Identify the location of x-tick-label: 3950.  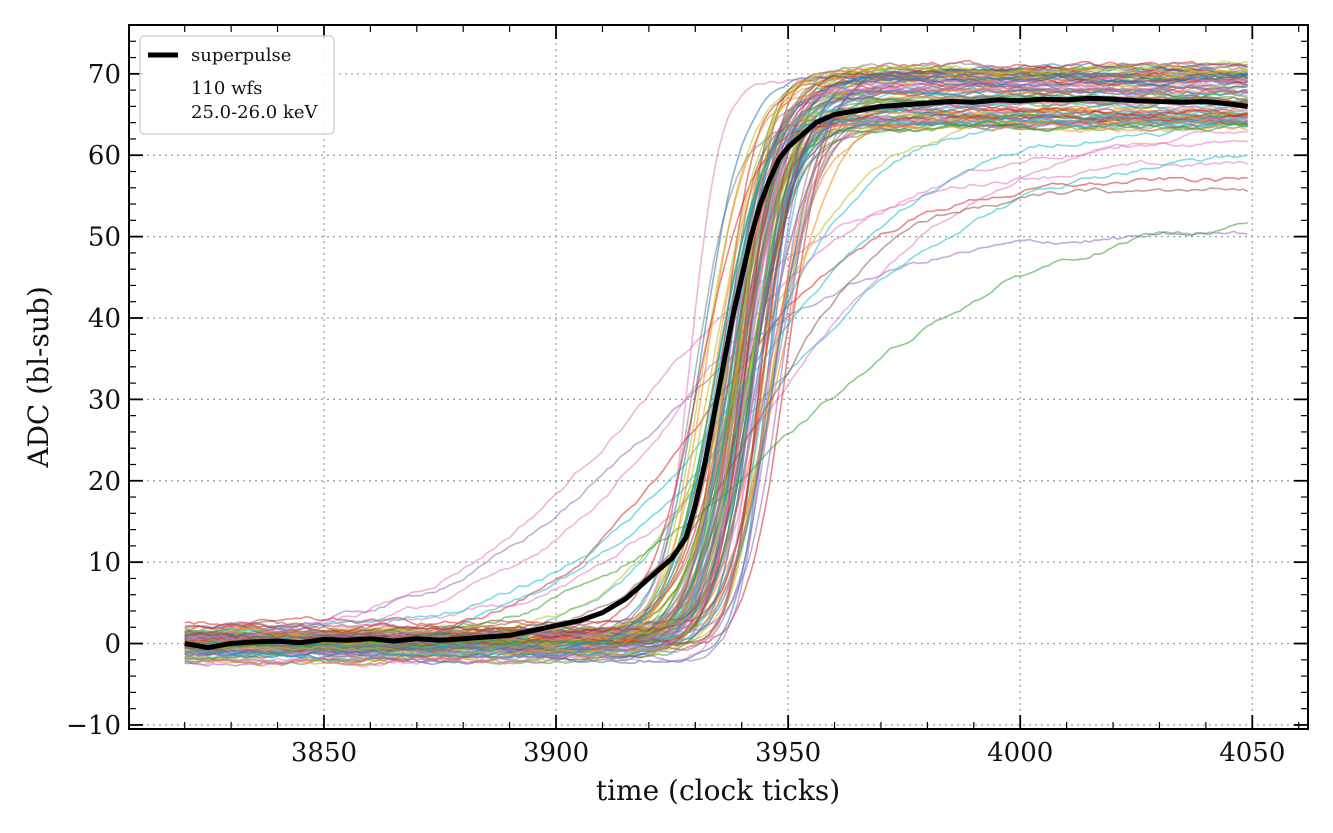
(788, 753).